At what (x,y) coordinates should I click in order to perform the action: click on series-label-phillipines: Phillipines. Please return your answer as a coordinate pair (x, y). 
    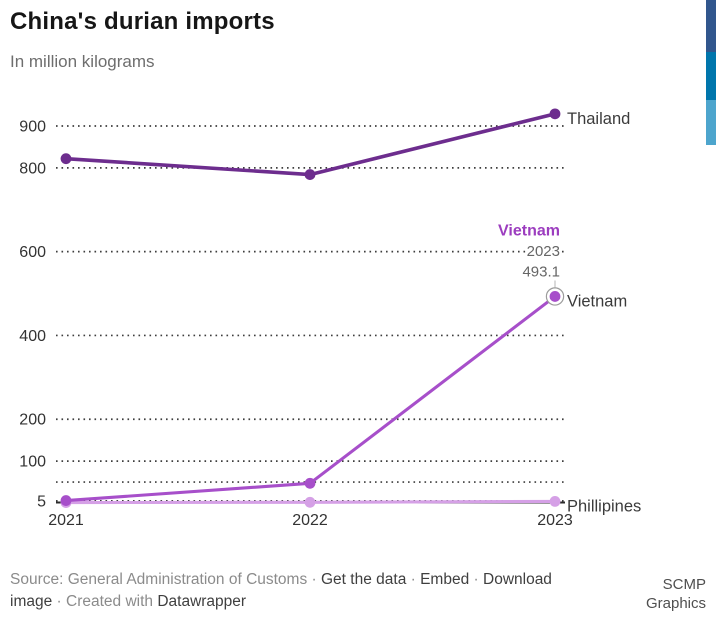
    Looking at the image, I should click on (604, 506).